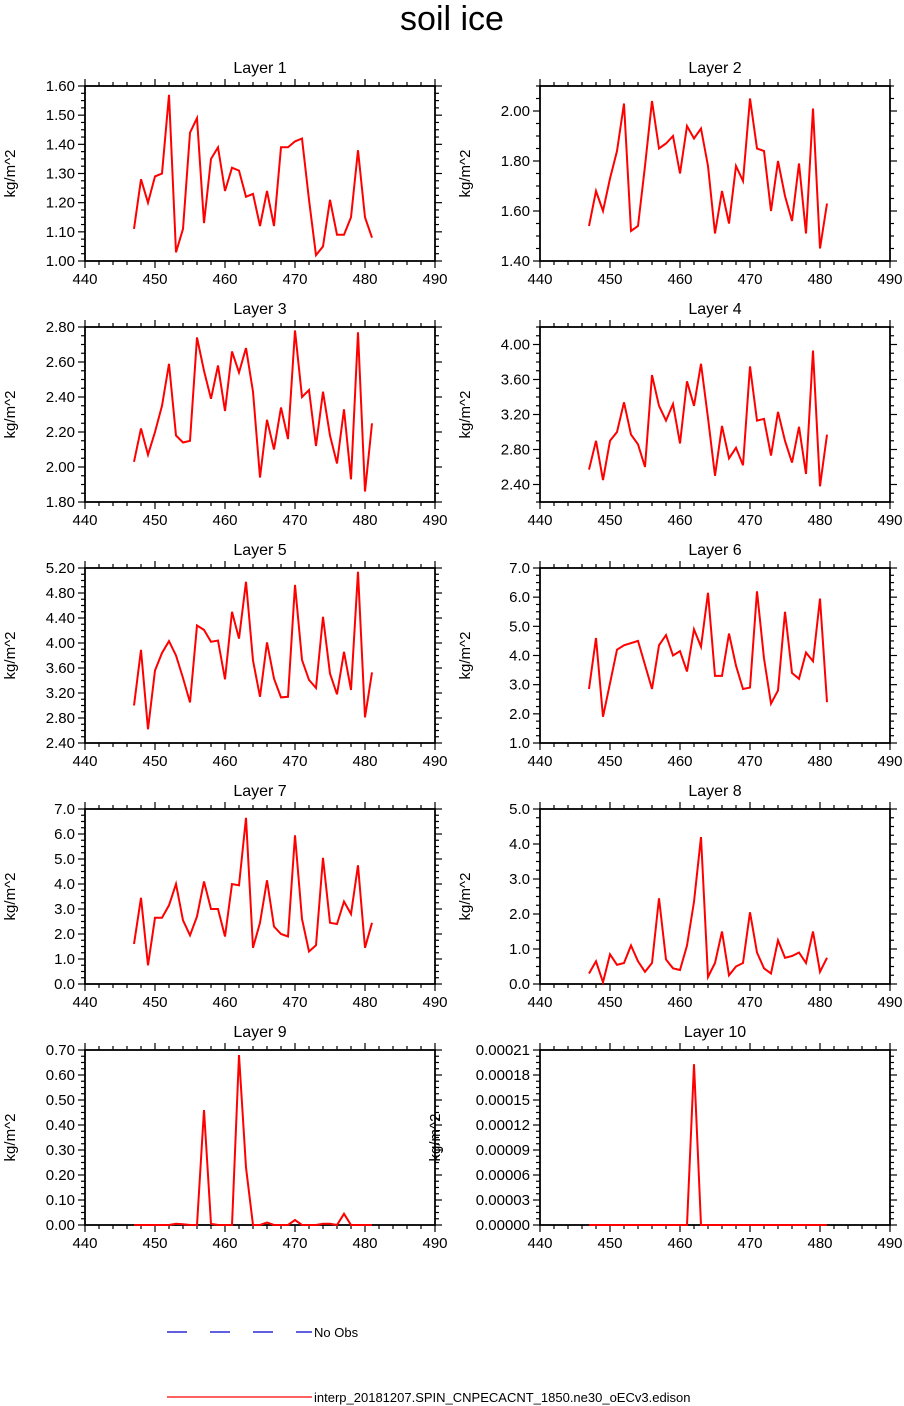  I want to click on y-tick-label: 1.00, so click(60, 261).